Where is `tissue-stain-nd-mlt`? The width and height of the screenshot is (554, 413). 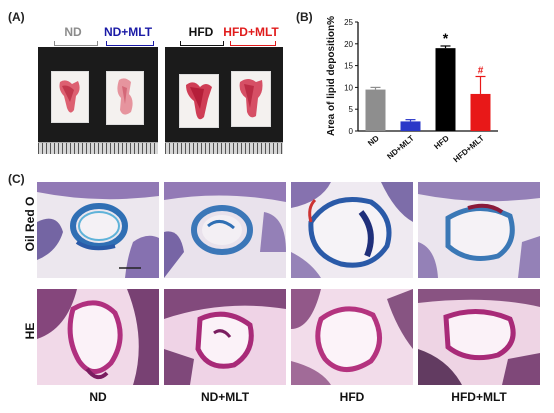
tissue-stain-nd-mlt is located at coordinates (125, 96).